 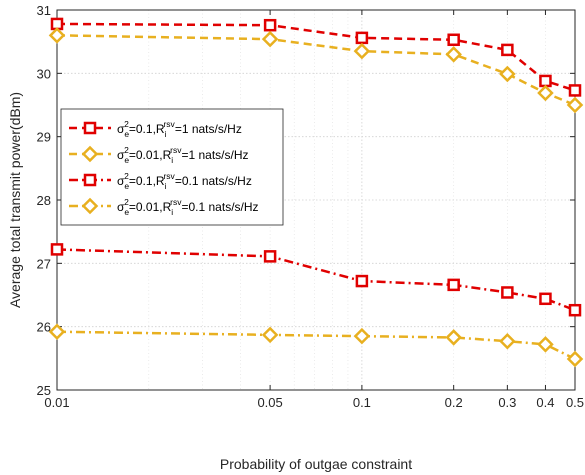 I want to click on x-axis-label: Probability of outgae constraint, so click(x=316, y=464).